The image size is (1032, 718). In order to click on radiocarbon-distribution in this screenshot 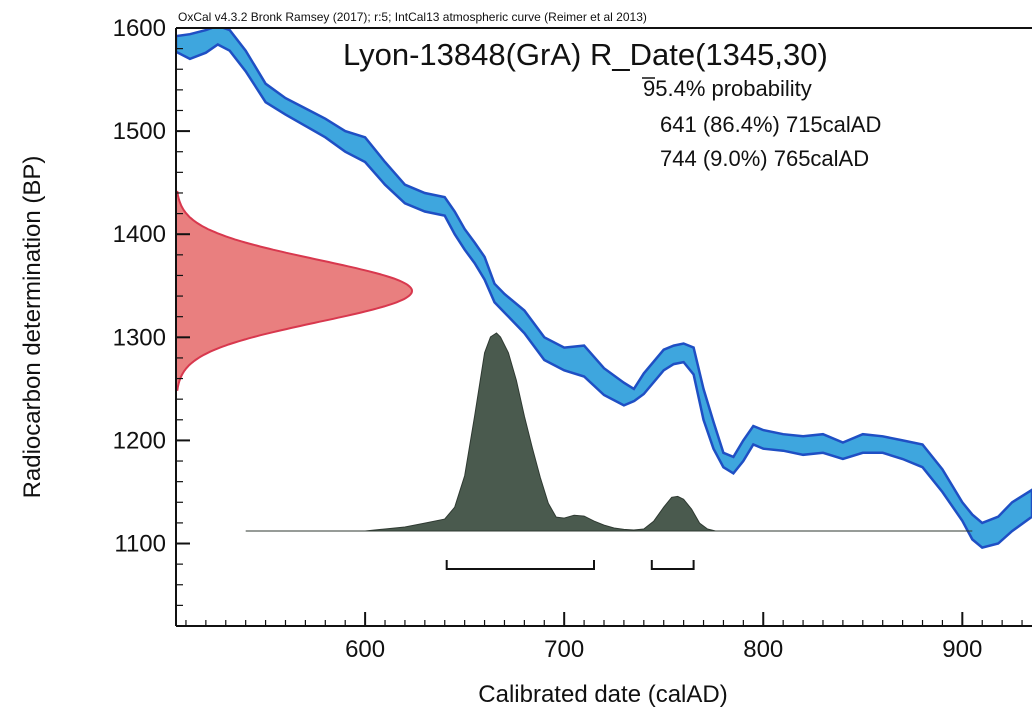, I will do `click(295, 290)`.